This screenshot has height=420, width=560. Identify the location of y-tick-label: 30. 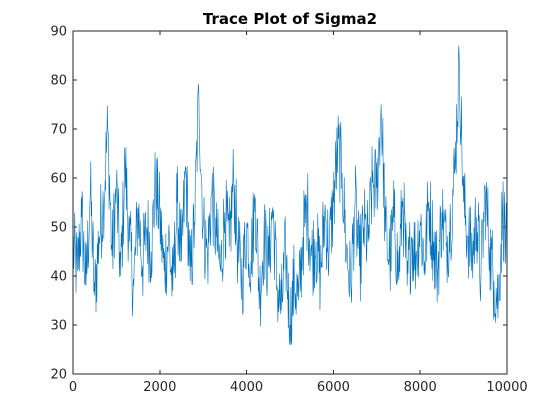
(58, 326).